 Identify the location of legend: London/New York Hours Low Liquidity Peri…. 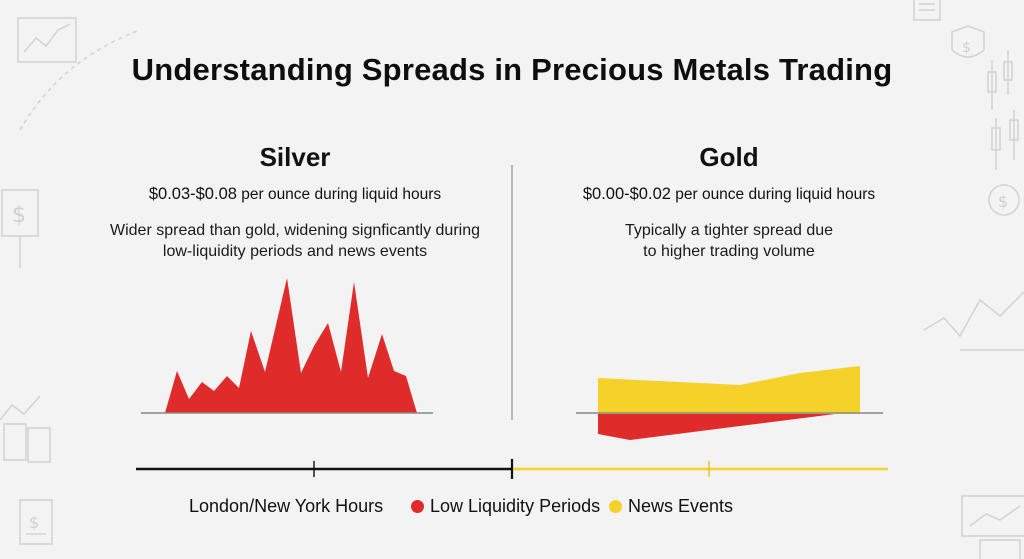
(512, 508).